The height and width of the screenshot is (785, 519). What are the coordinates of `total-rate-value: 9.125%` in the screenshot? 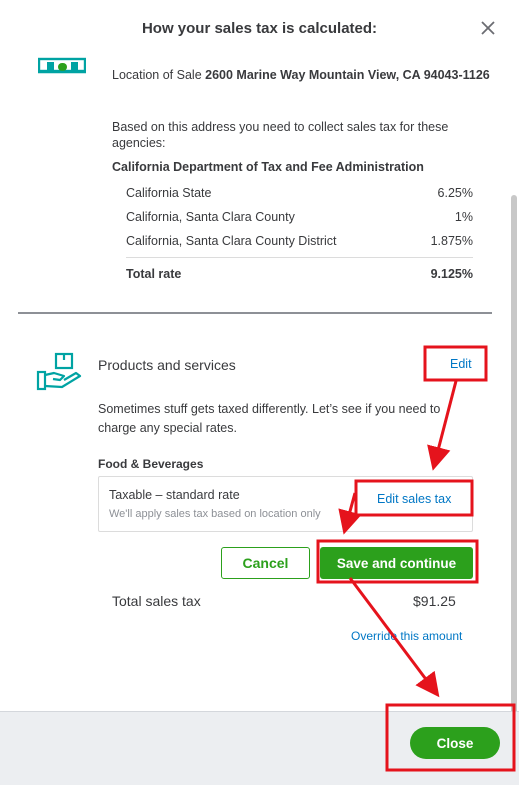 It's located at (451, 274).